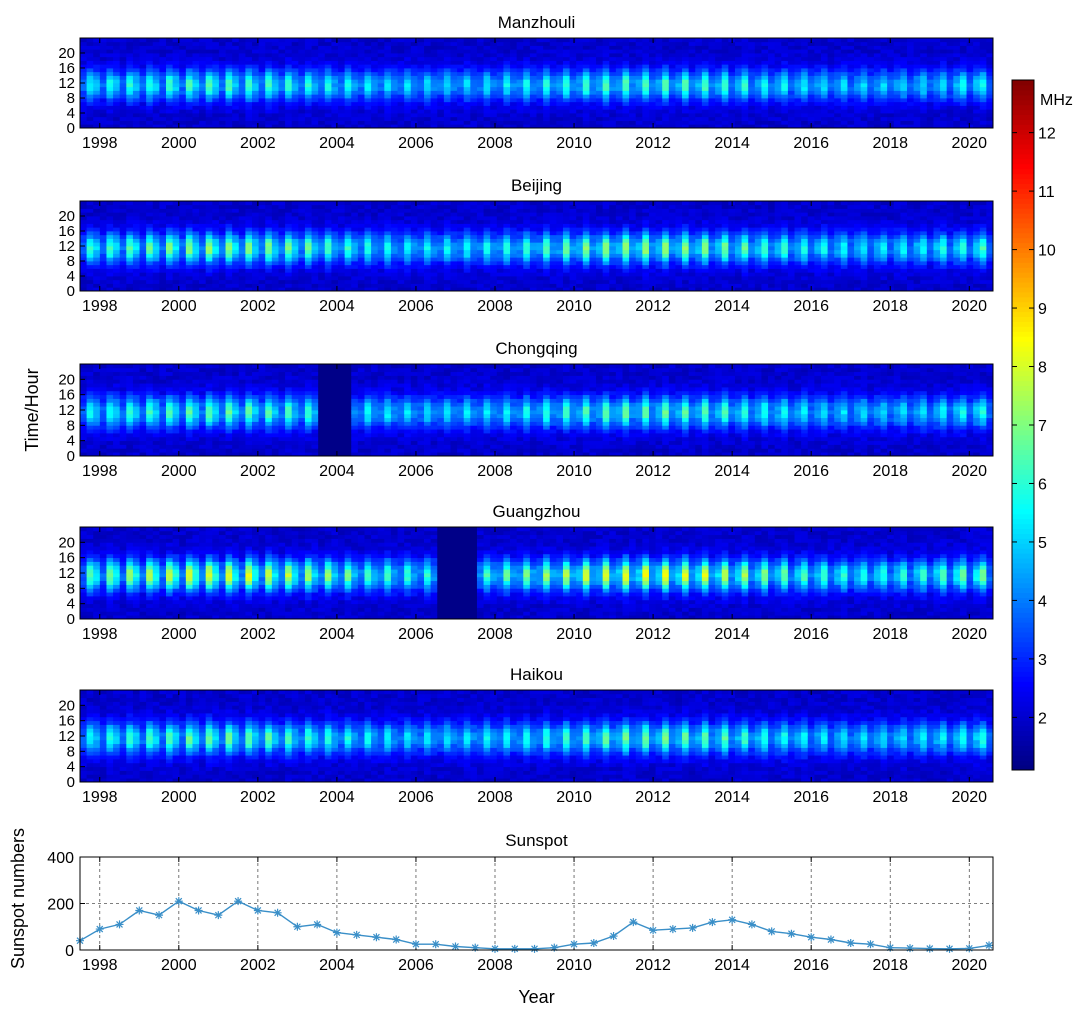 The image size is (1086, 1012). What do you see at coordinates (1042, 601) in the screenshot?
I see `colorbar-tick-label: 4` at bounding box center [1042, 601].